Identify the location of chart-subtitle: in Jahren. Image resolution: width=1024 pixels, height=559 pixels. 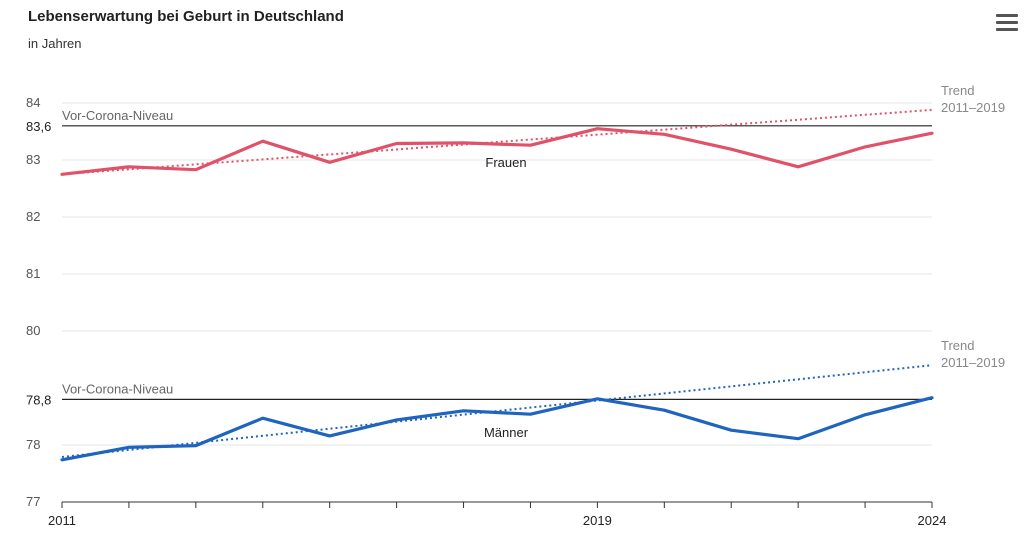
(55, 43).